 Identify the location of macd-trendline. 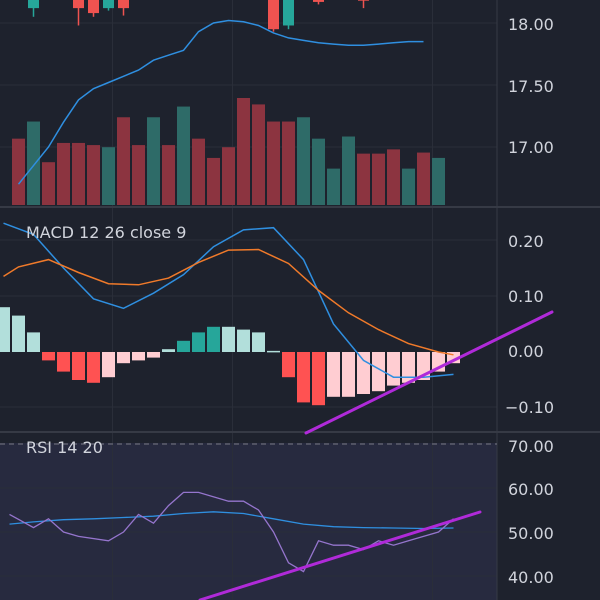
(429, 372).